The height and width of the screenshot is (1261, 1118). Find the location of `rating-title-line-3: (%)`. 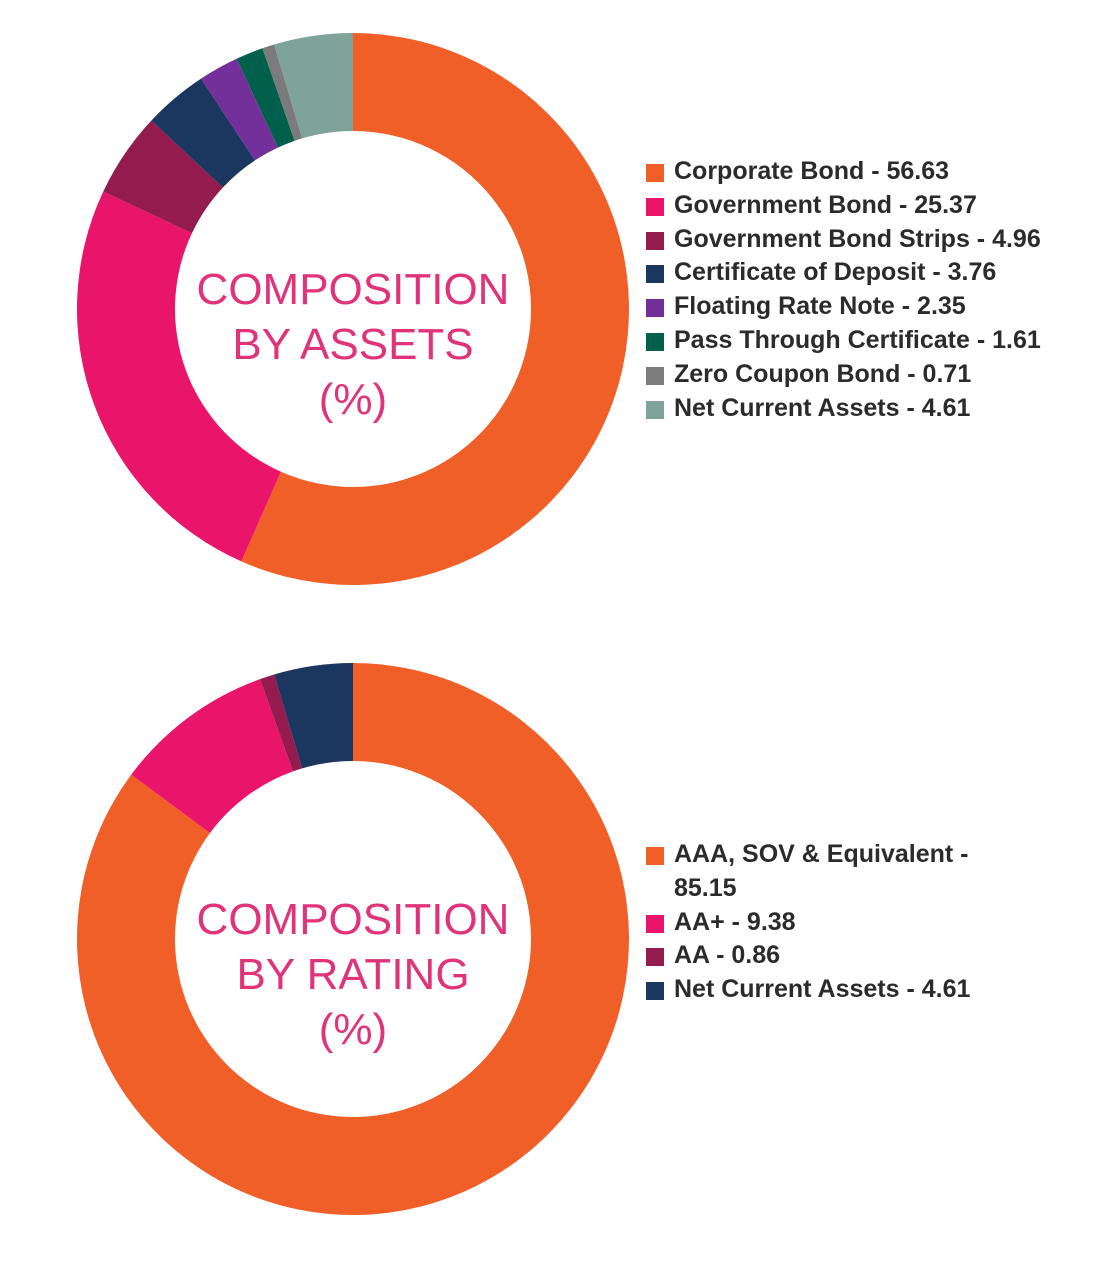

rating-title-line-3: (%) is located at coordinates (353, 1029).